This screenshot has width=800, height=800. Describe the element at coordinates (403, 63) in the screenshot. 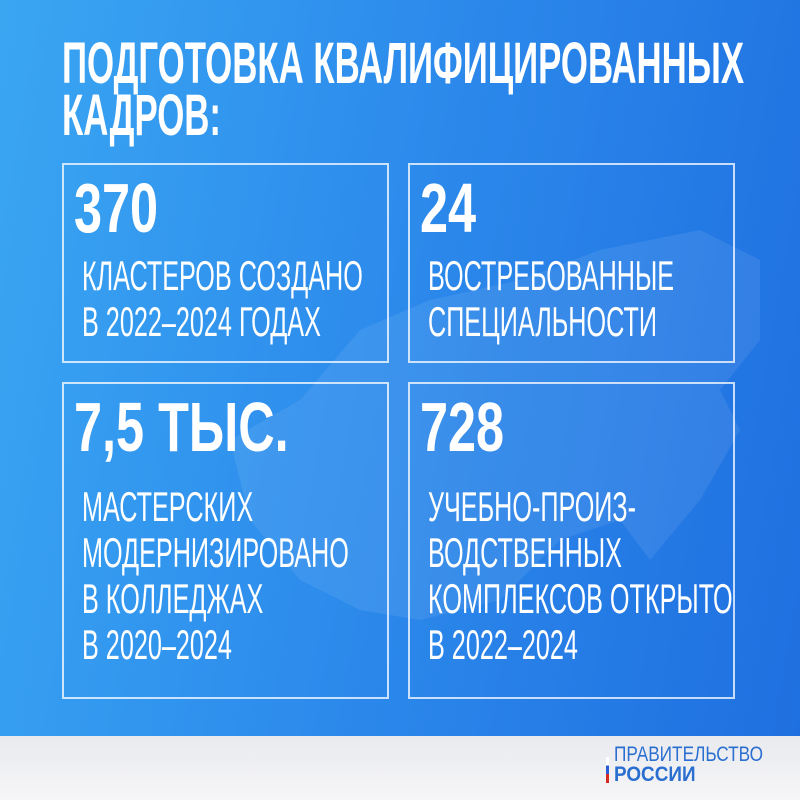

I see `title-line: ПОДГОТОВКА КВАЛИФИЦИРОВАННЫХ` at that location.